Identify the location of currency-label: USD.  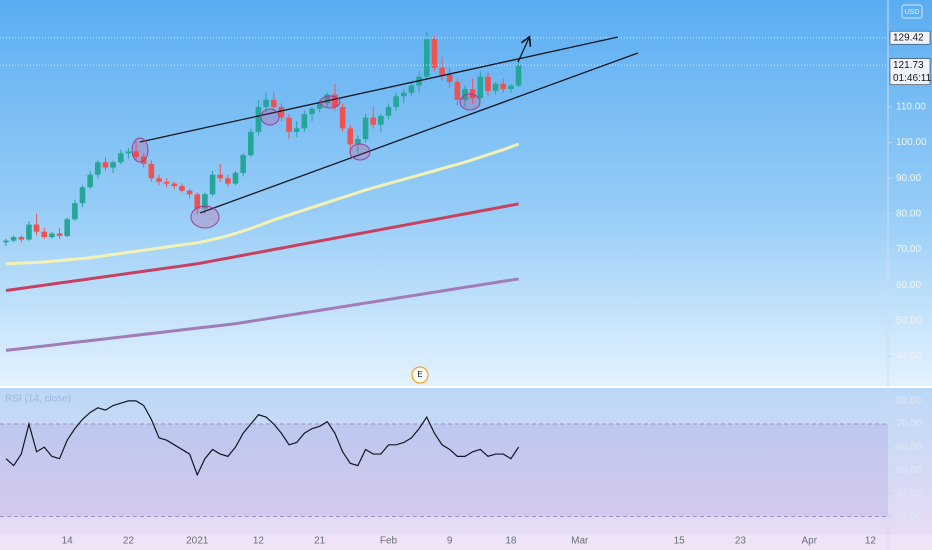
(912, 12).